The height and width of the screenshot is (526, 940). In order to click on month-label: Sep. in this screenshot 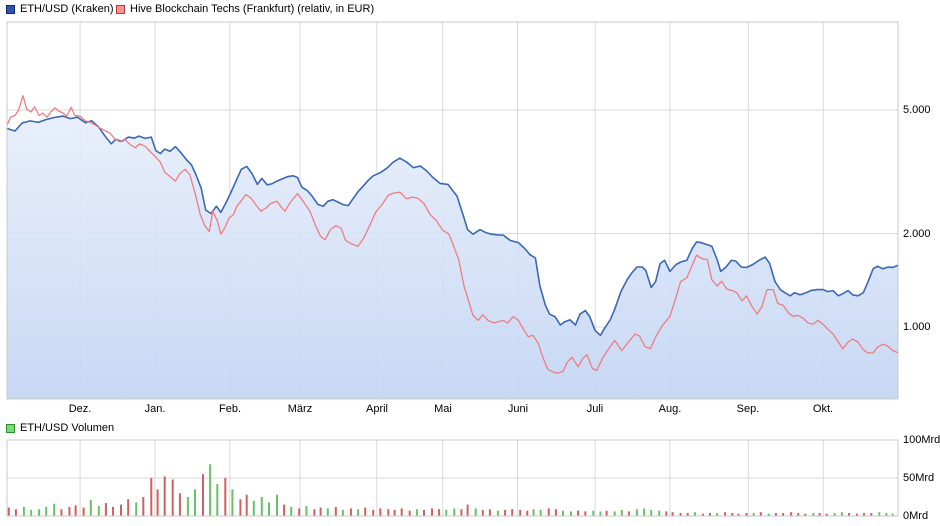, I will do `click(748, 409)`.